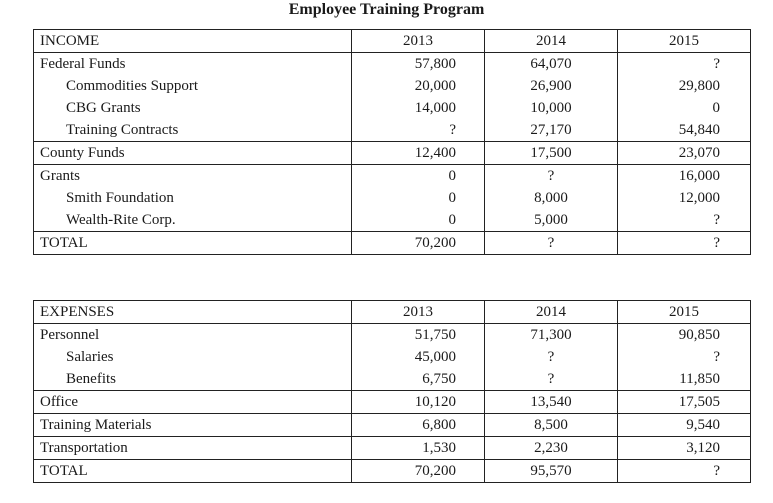  I want to click on expenses-header-2014: 2014, so click(551, 312).